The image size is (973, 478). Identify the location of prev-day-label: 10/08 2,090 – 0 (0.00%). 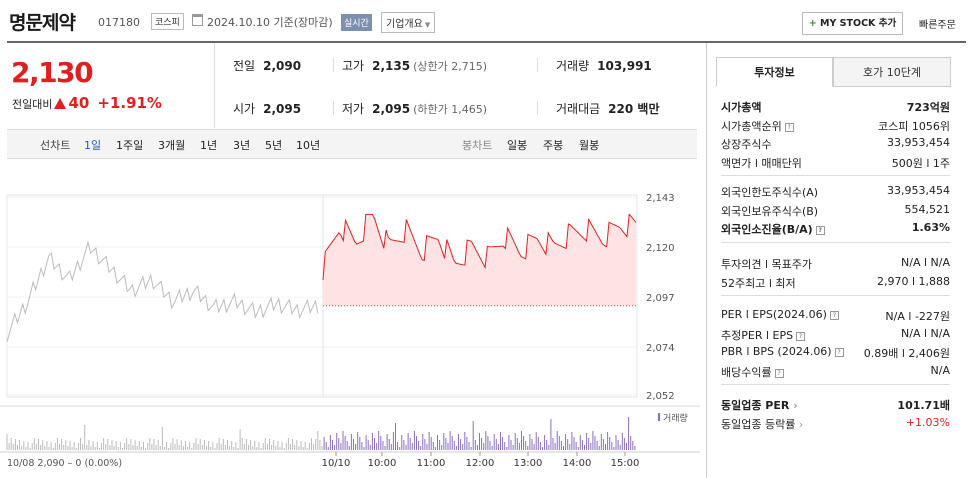
(64, 463).